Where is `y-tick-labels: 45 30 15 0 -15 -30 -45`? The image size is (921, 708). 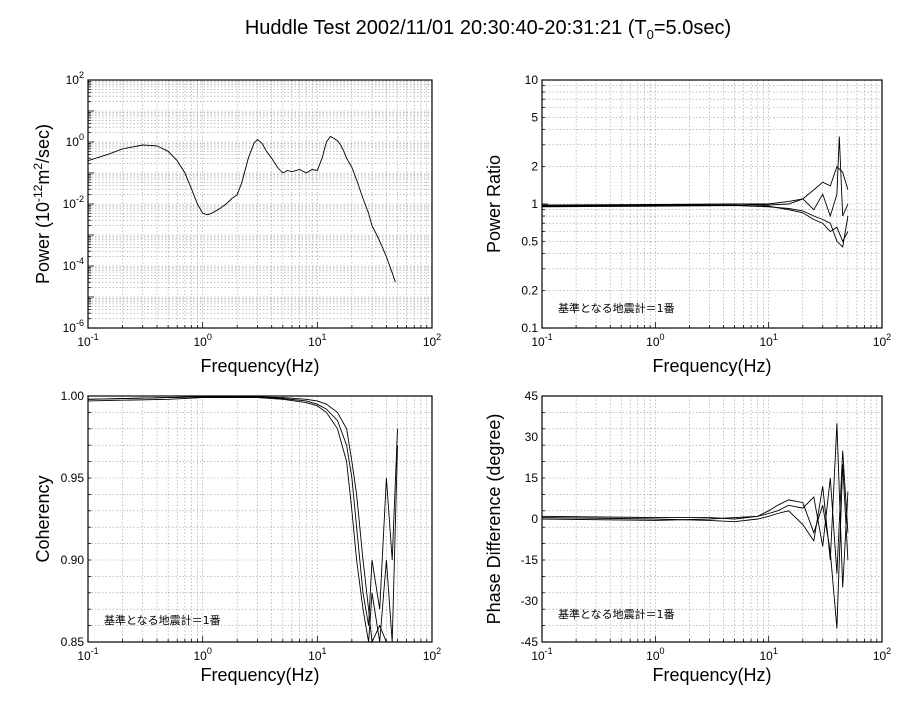
y-tick-labels: 45 30 15 0 -15 -30 -45 is located at coordinates (530, 519).